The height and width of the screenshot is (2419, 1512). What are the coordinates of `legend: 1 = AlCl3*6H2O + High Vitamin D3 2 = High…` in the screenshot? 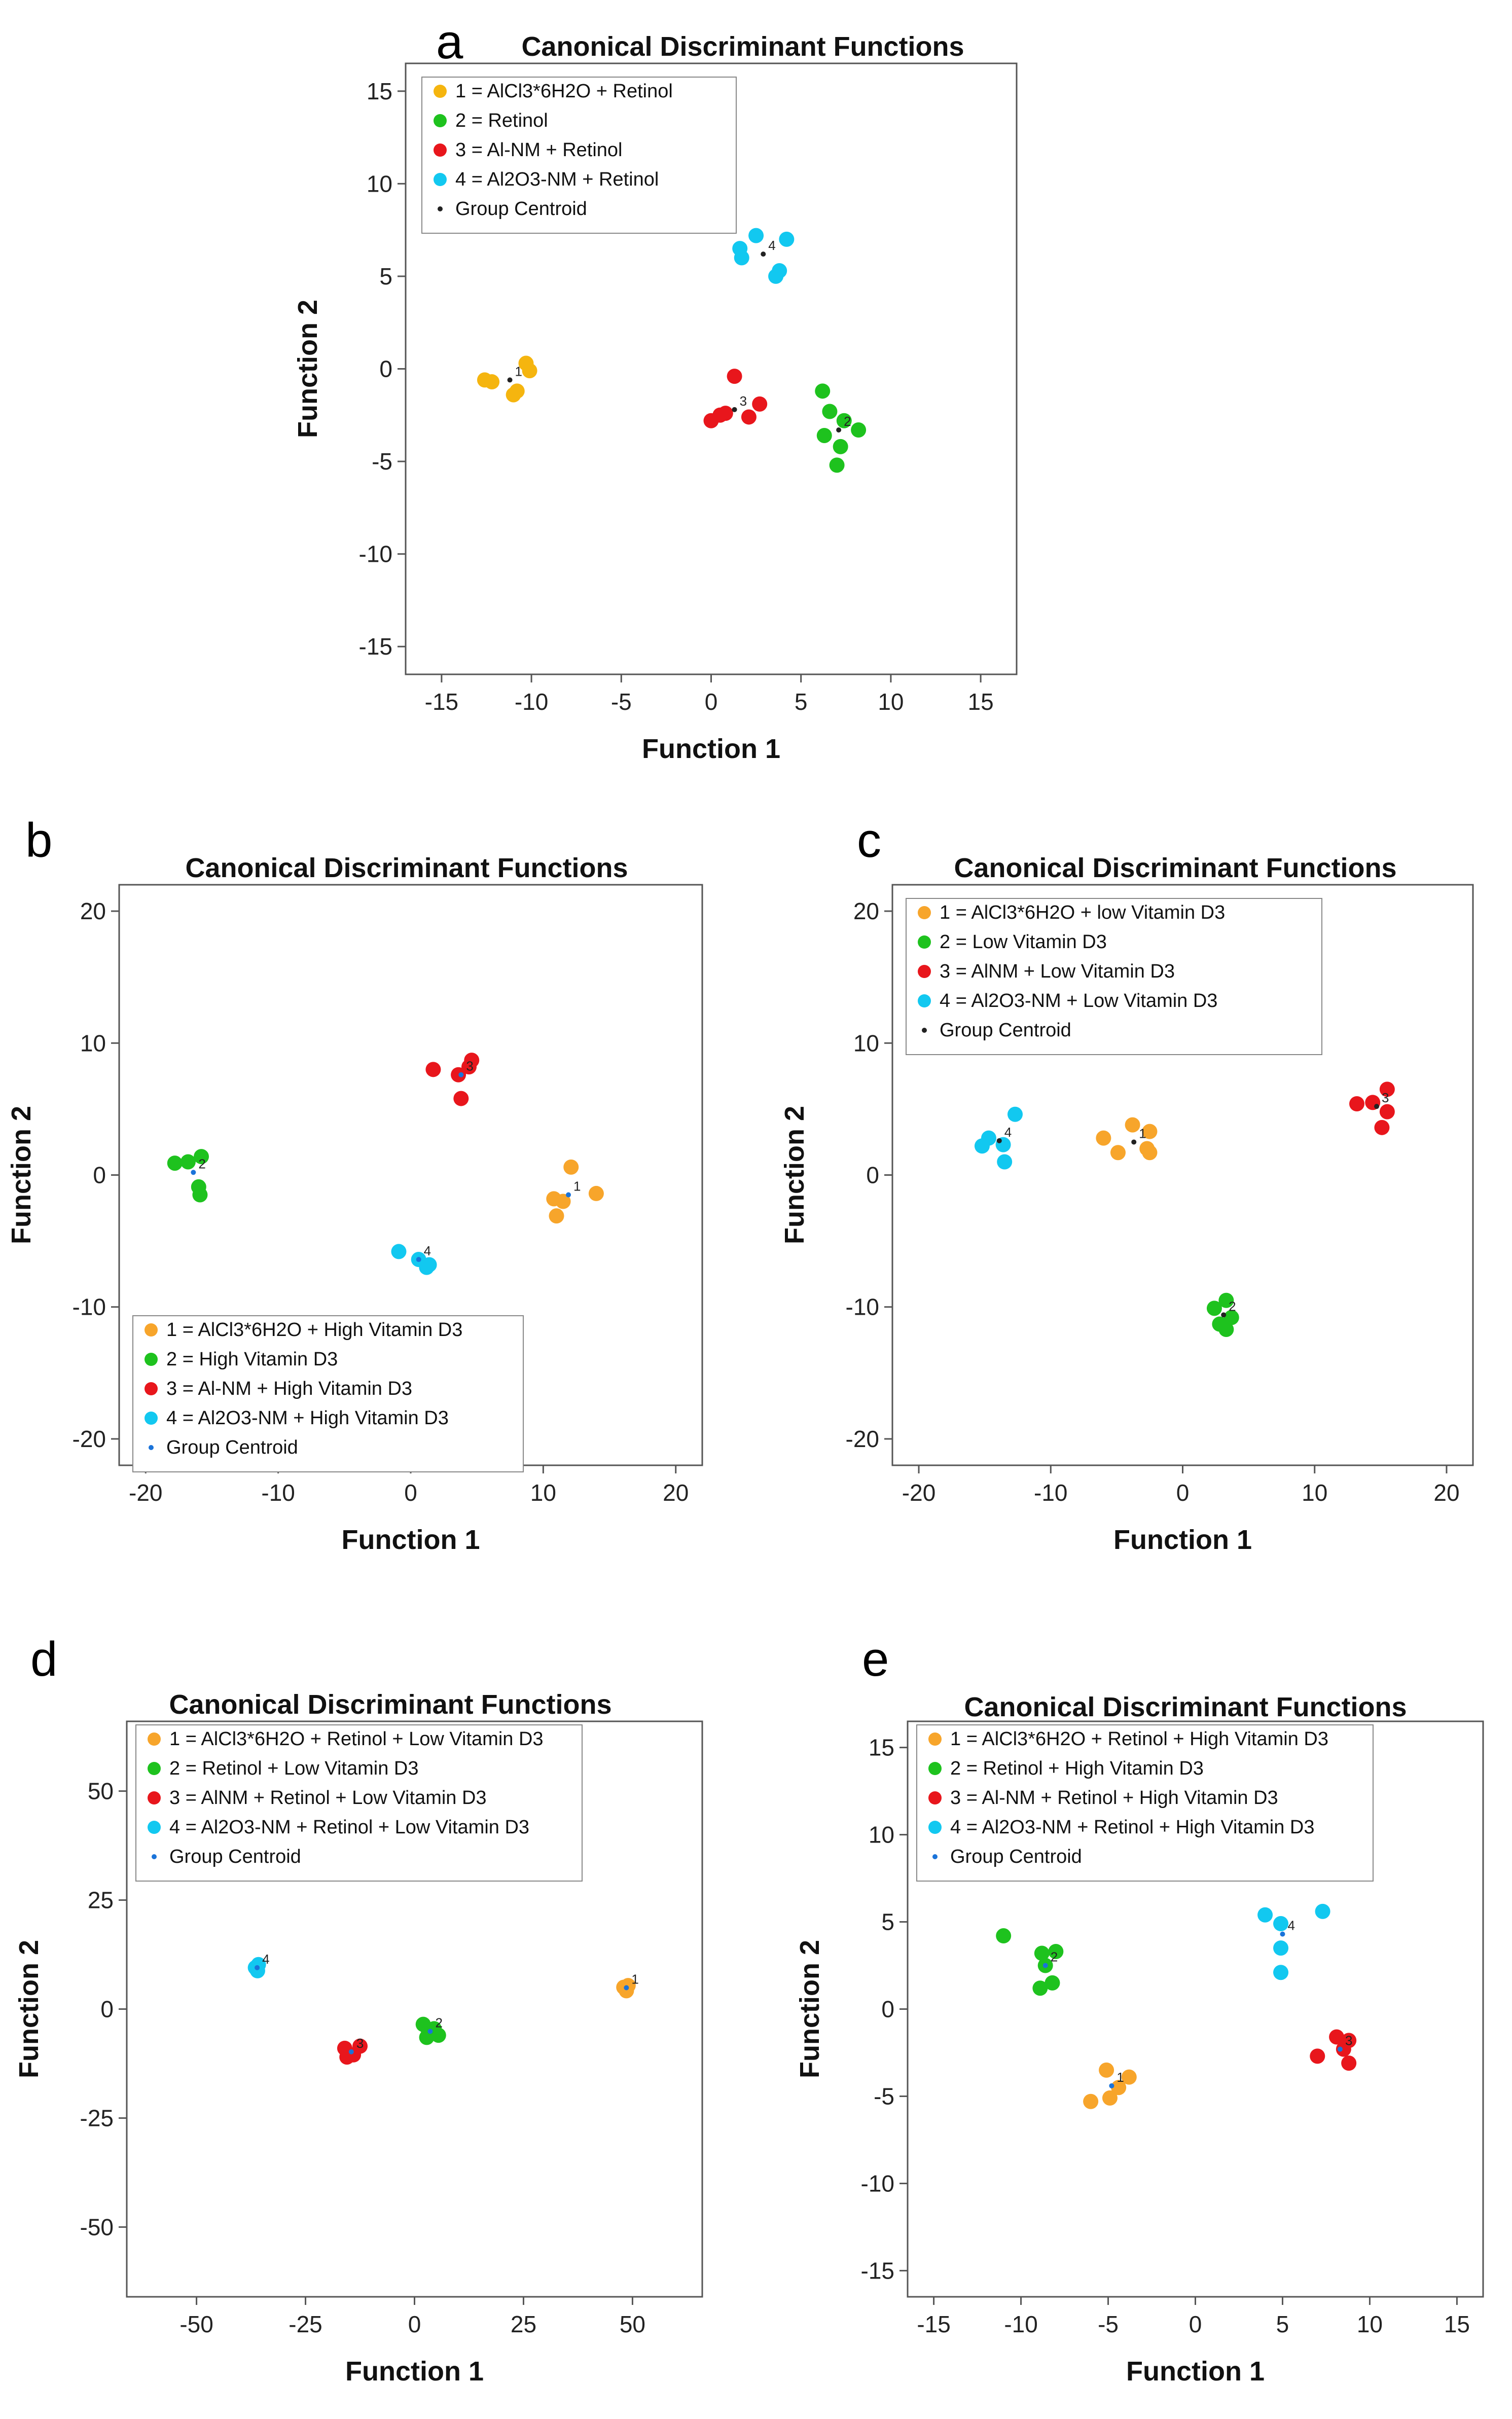 It's located at (328, 1393).